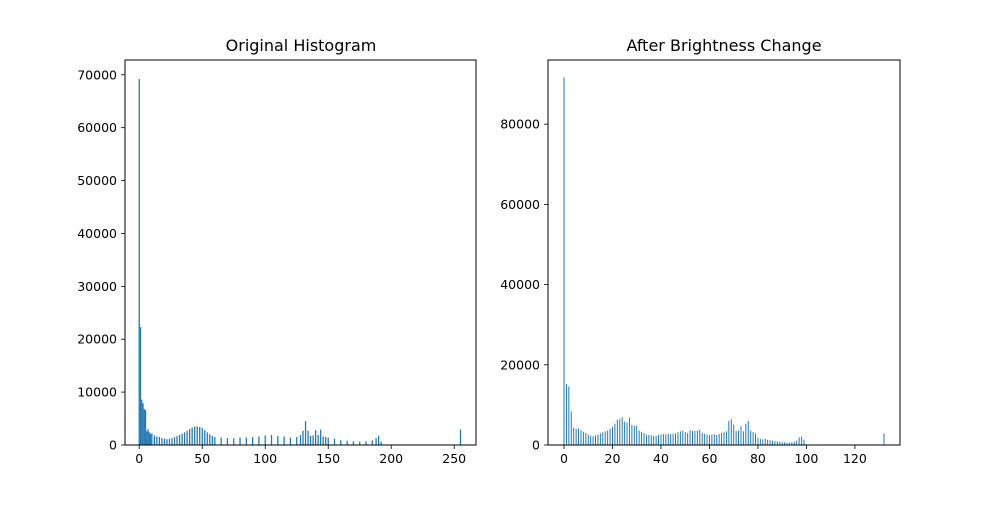 Image resolution: width=1000 pixels, height=505 pixels. What do you see at coordinates (97, 127) in the screenshot?
I see `y-tick-label: 60000` at bounding box center [97, 127].